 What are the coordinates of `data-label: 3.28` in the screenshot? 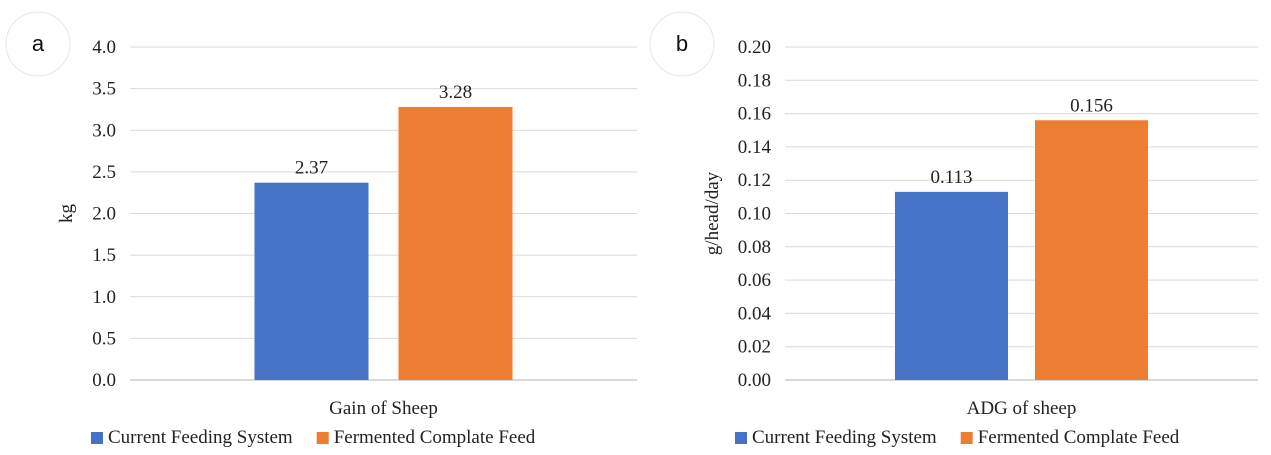 It's located at (455, 92).